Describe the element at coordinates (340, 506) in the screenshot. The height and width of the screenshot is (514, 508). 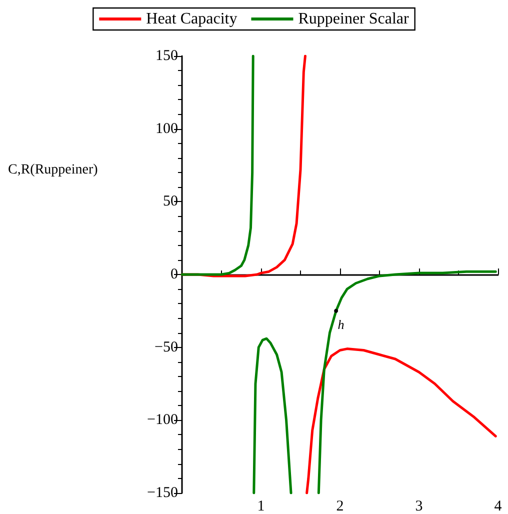
I see `x-tick-label: 2` at that location.